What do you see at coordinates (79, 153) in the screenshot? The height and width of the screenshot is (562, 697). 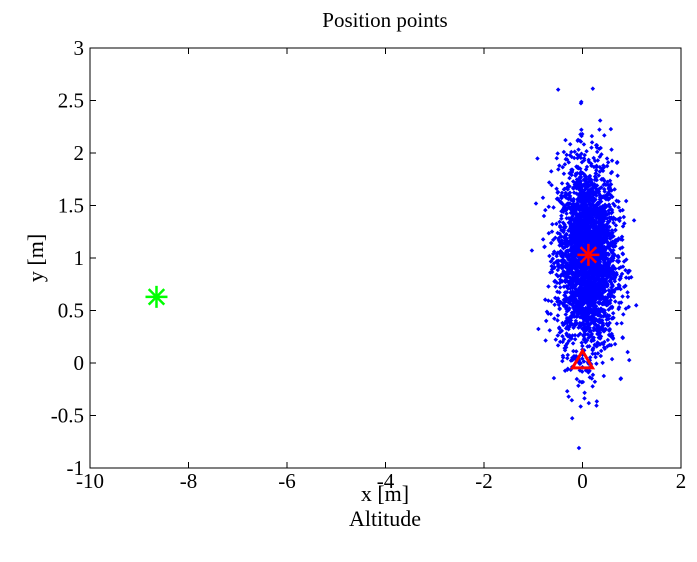 I see `y-tick-label: 2` at bounding box center [79, 153].